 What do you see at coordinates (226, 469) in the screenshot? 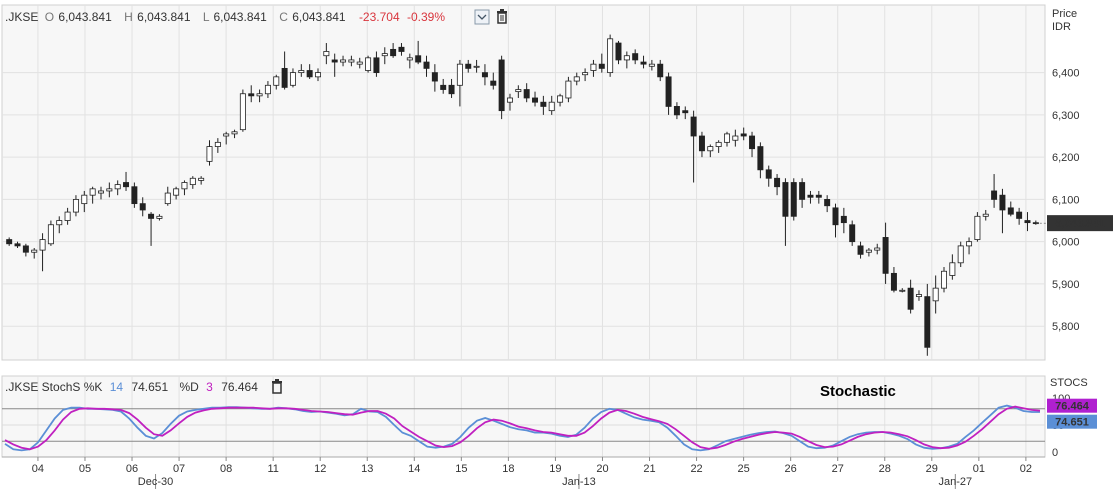
I see `x-tick-label: 08` at bounding box center [226, 469].